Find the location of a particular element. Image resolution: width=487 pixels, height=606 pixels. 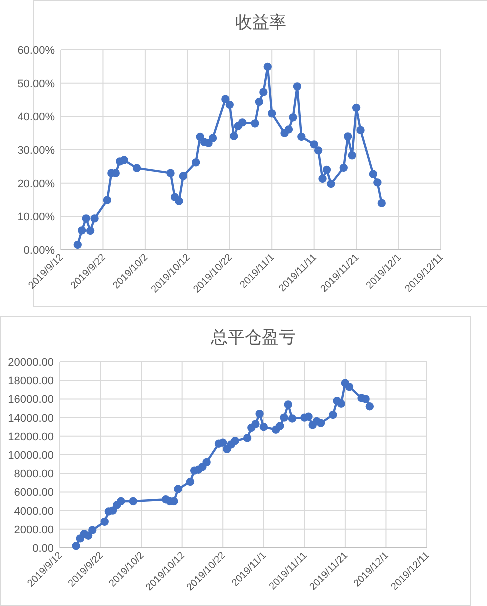

y-tick-label: 8000.00 is located at coordinates (34, 474).